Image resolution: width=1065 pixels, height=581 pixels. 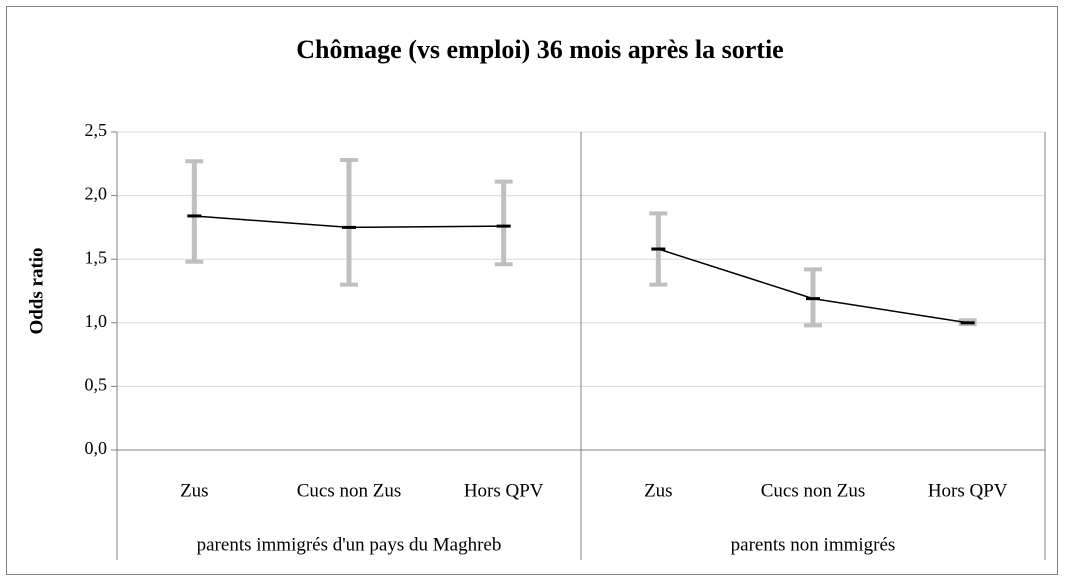 What do you see at coordinates (813, 544) in the screenshot?
I see `group-label: parents non immigrés` at bounding box center [813, 544].